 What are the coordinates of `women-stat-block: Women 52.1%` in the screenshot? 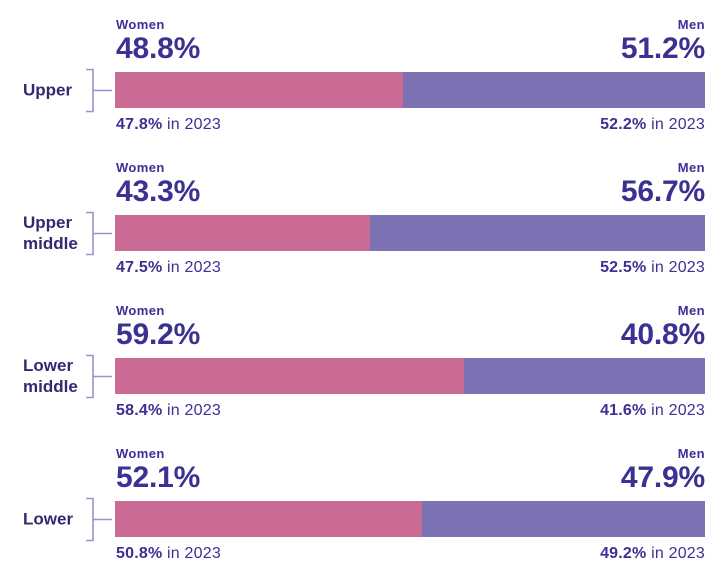 It's located at (158, 470).